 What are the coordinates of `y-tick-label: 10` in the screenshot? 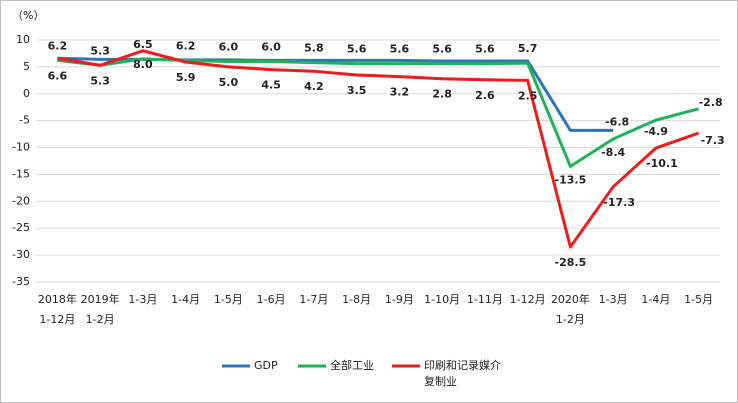 It's located at (23, 39).